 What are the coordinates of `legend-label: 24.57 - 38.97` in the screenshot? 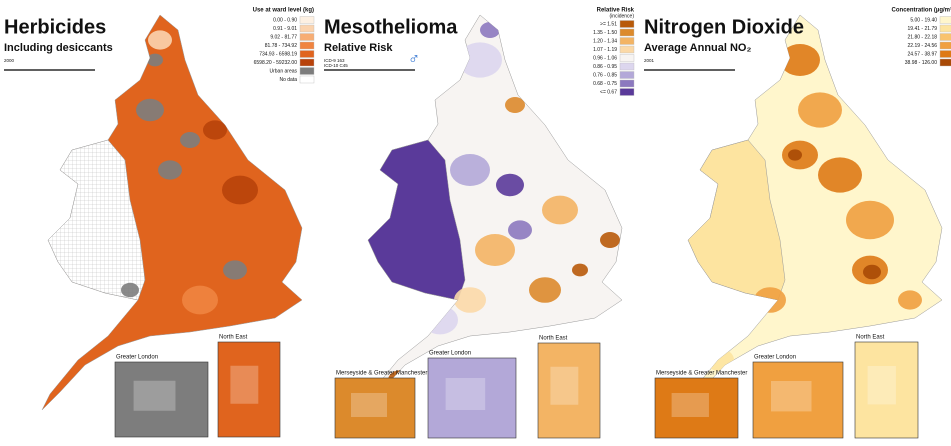 It's located at (923, 54).